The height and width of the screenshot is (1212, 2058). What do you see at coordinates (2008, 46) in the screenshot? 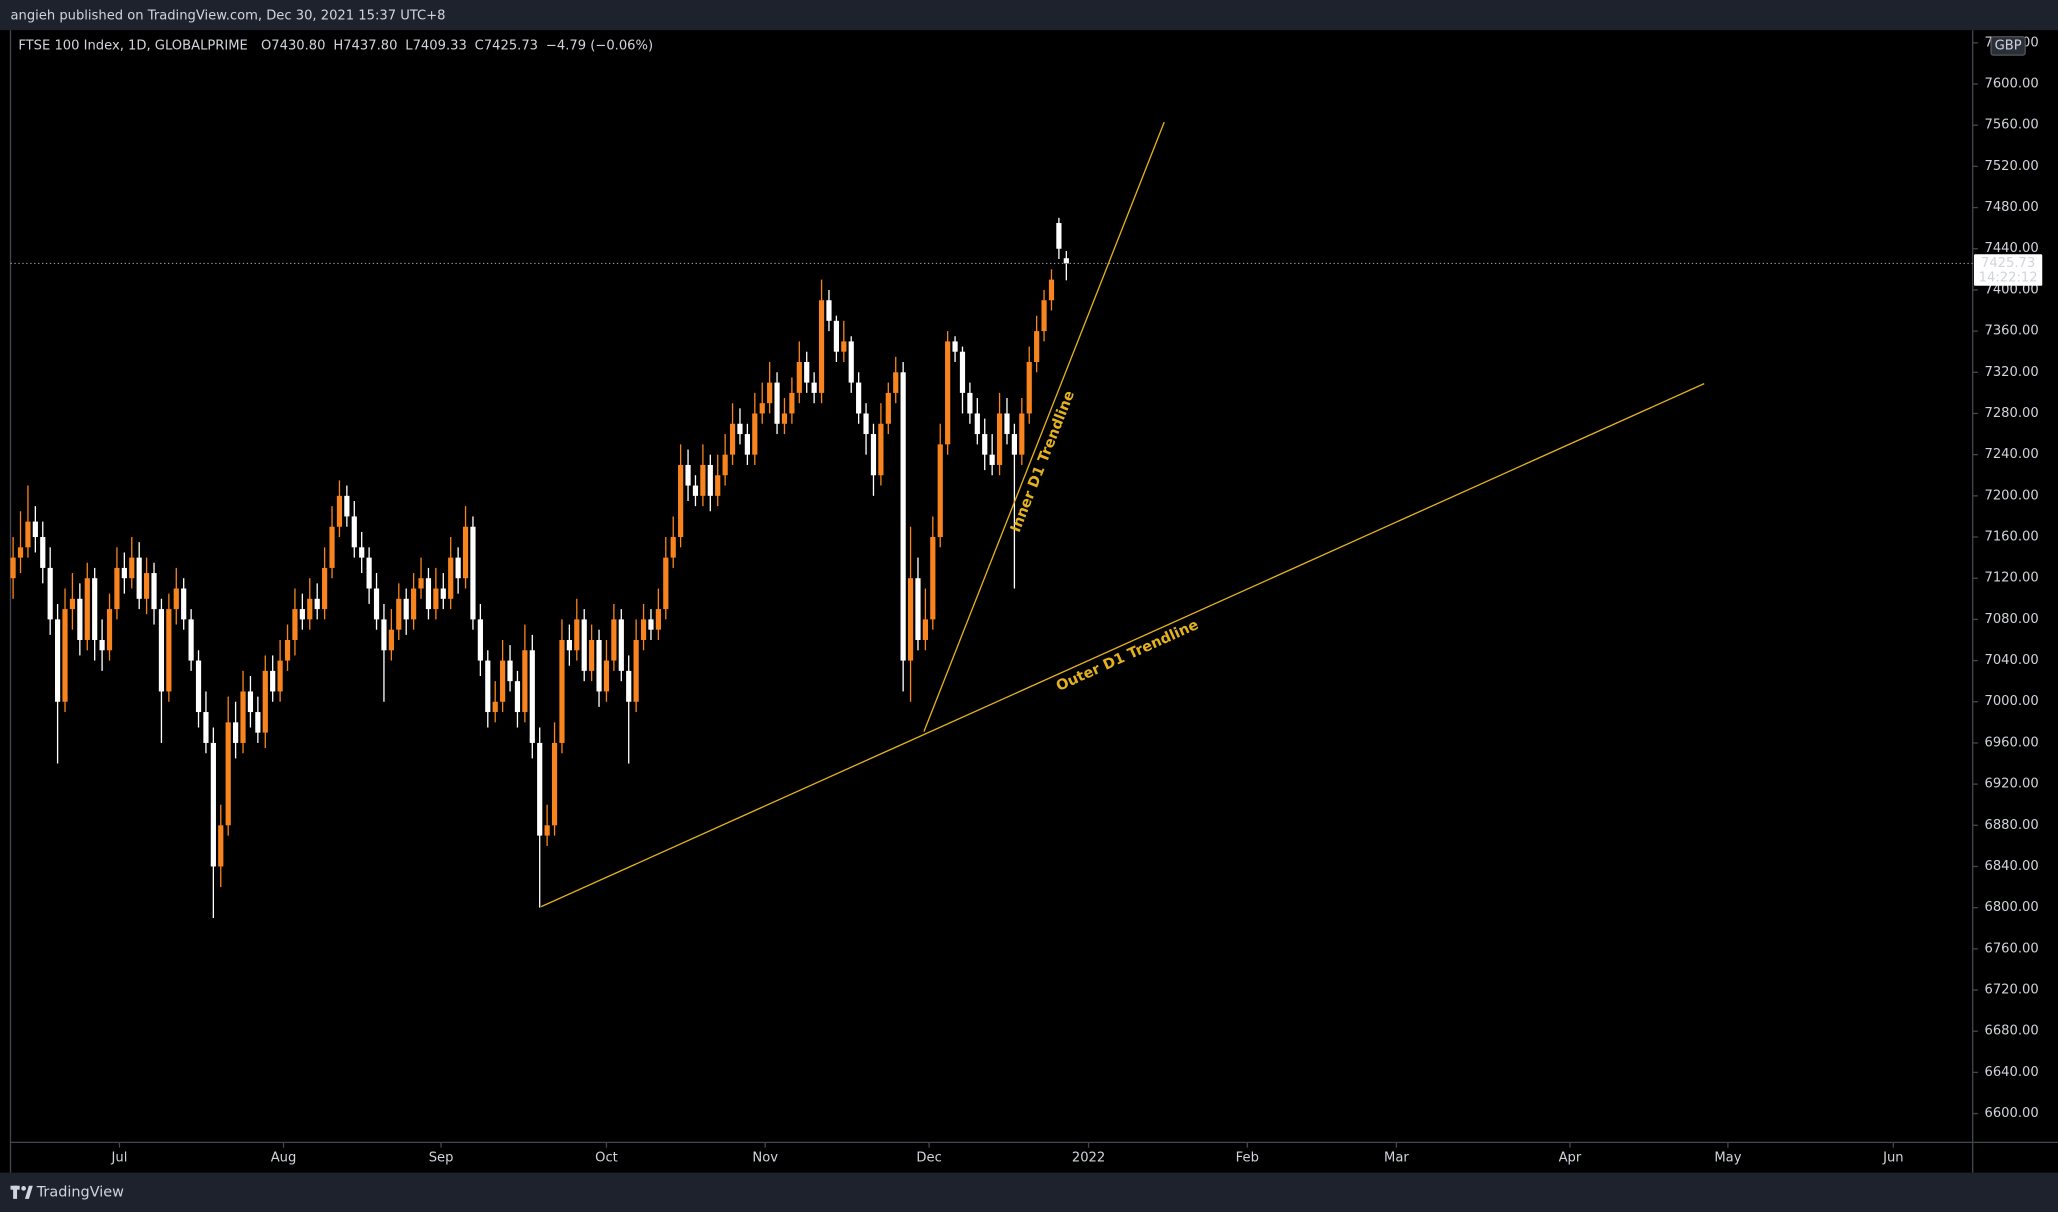
I see `currency-box` at bounding box center [2008, 46].